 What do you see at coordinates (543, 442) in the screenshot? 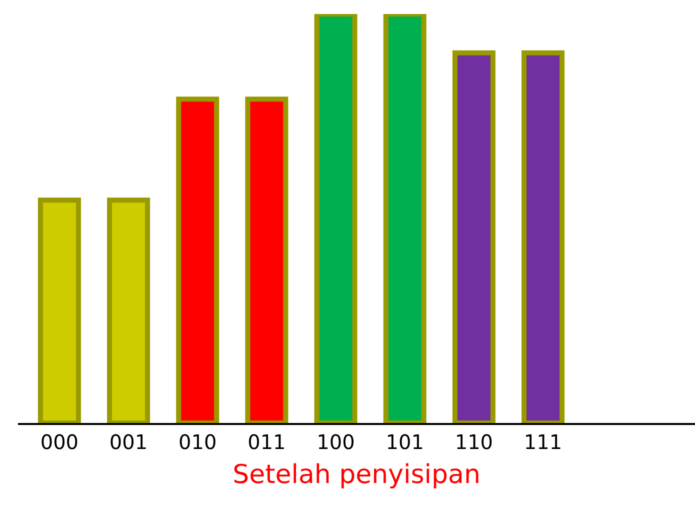
I see `x-tick-label: 111` at bounding box center [543, 442].